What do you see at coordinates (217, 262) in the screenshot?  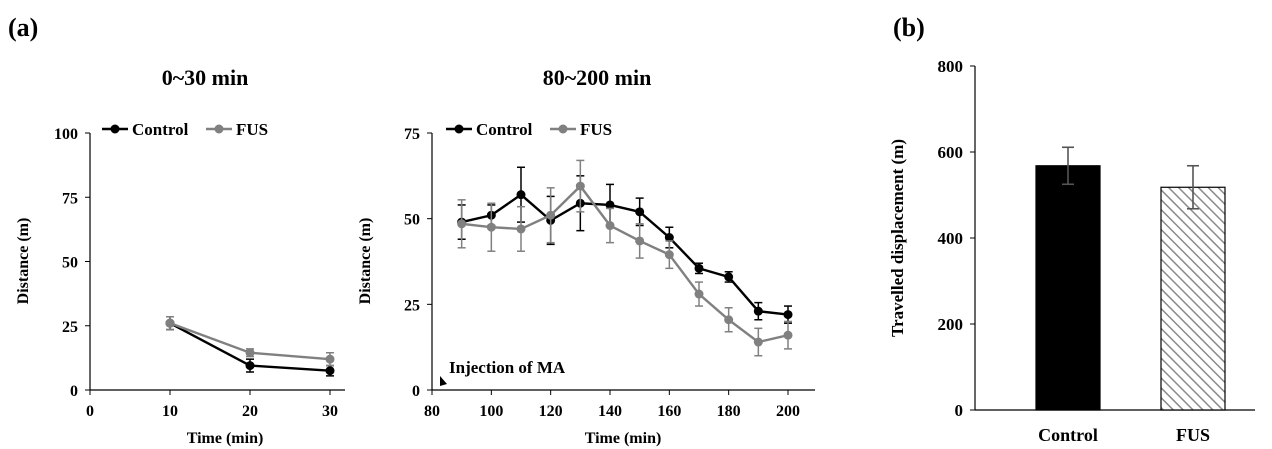 I see `chart-early-axes` at bounding box center [217, 262].